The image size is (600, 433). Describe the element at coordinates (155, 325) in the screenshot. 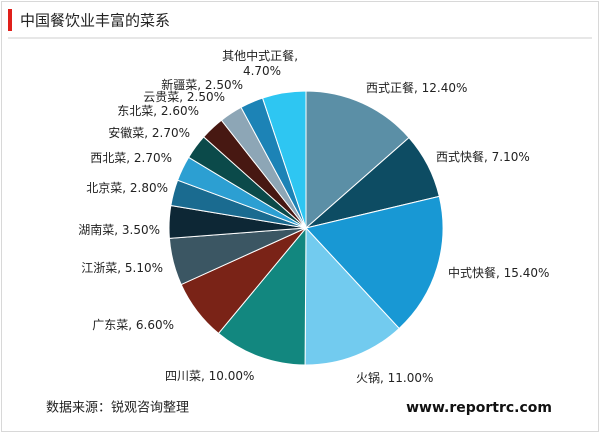

I see `value-label: 6.60%` at that location.